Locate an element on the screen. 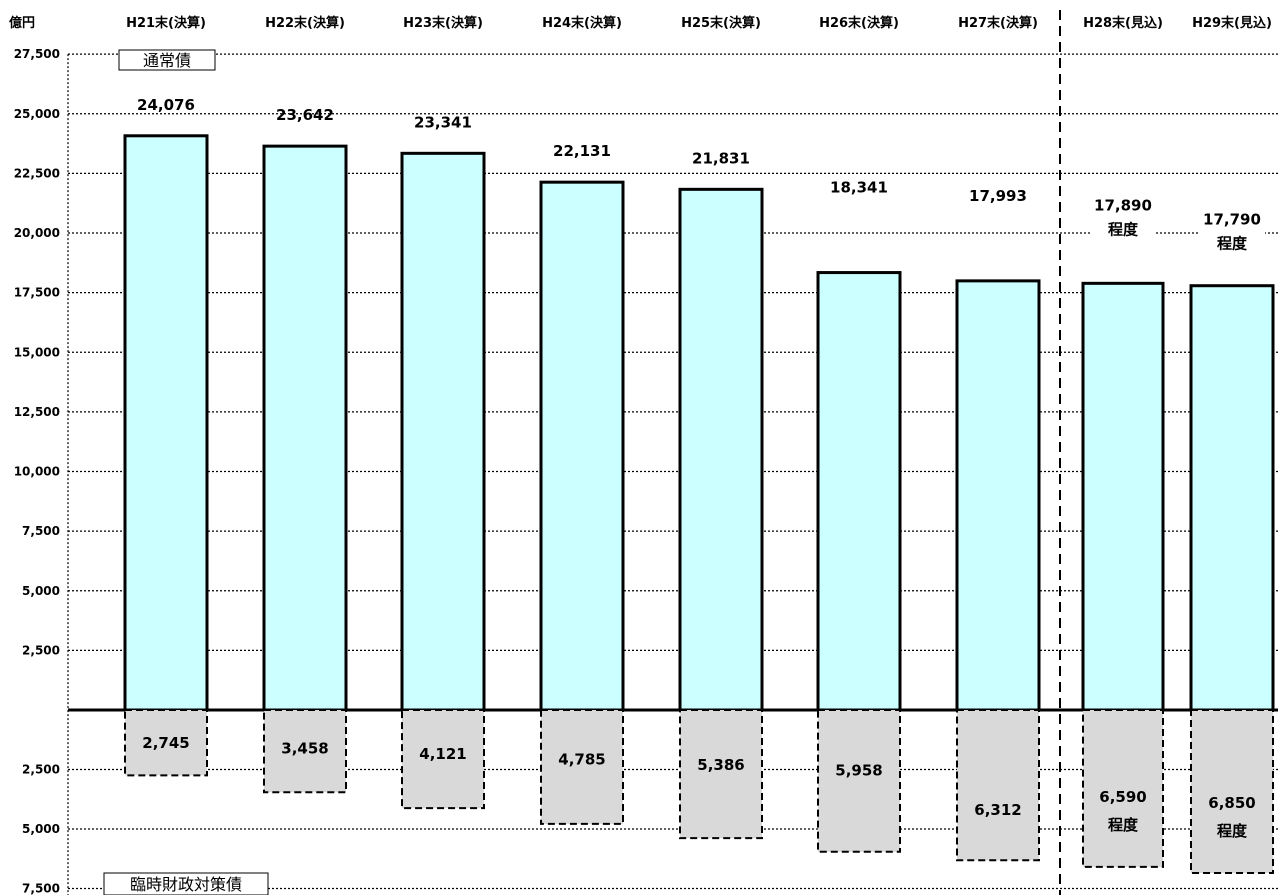  value-label-upper-2: 23,341 is located at coordinates (443, 122).